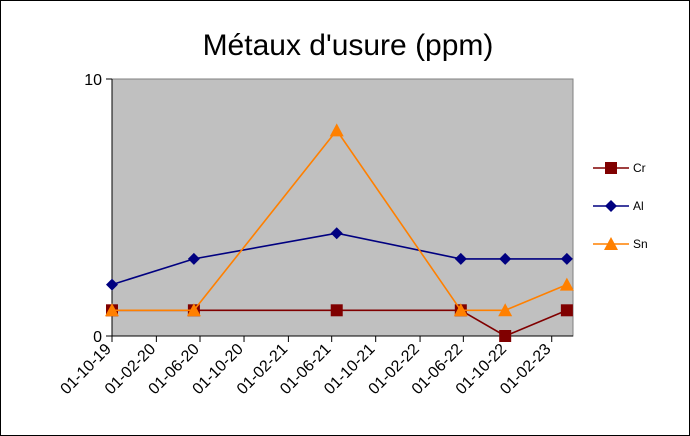 This screenshot has height=436, width=690. Describe the element at coordinates (611, 243) in the screenshot. I see `legend-marker-sn` at that location.